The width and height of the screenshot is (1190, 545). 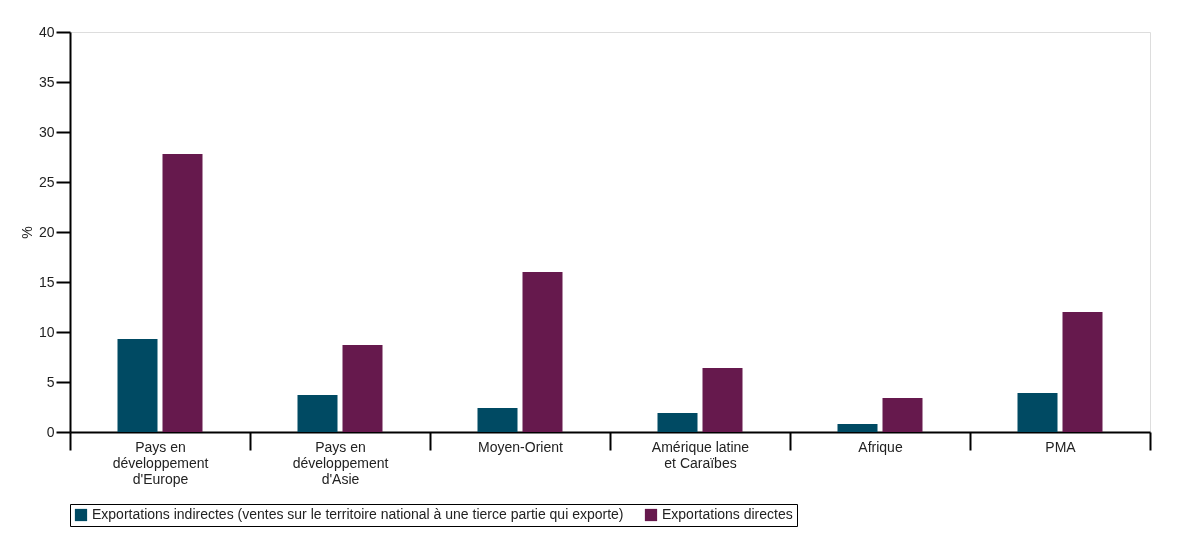 What do you see at coordinates (880, 446) in the screenshot?
I see `x-tick-label: Afrique` at bounding box center [880, 446].